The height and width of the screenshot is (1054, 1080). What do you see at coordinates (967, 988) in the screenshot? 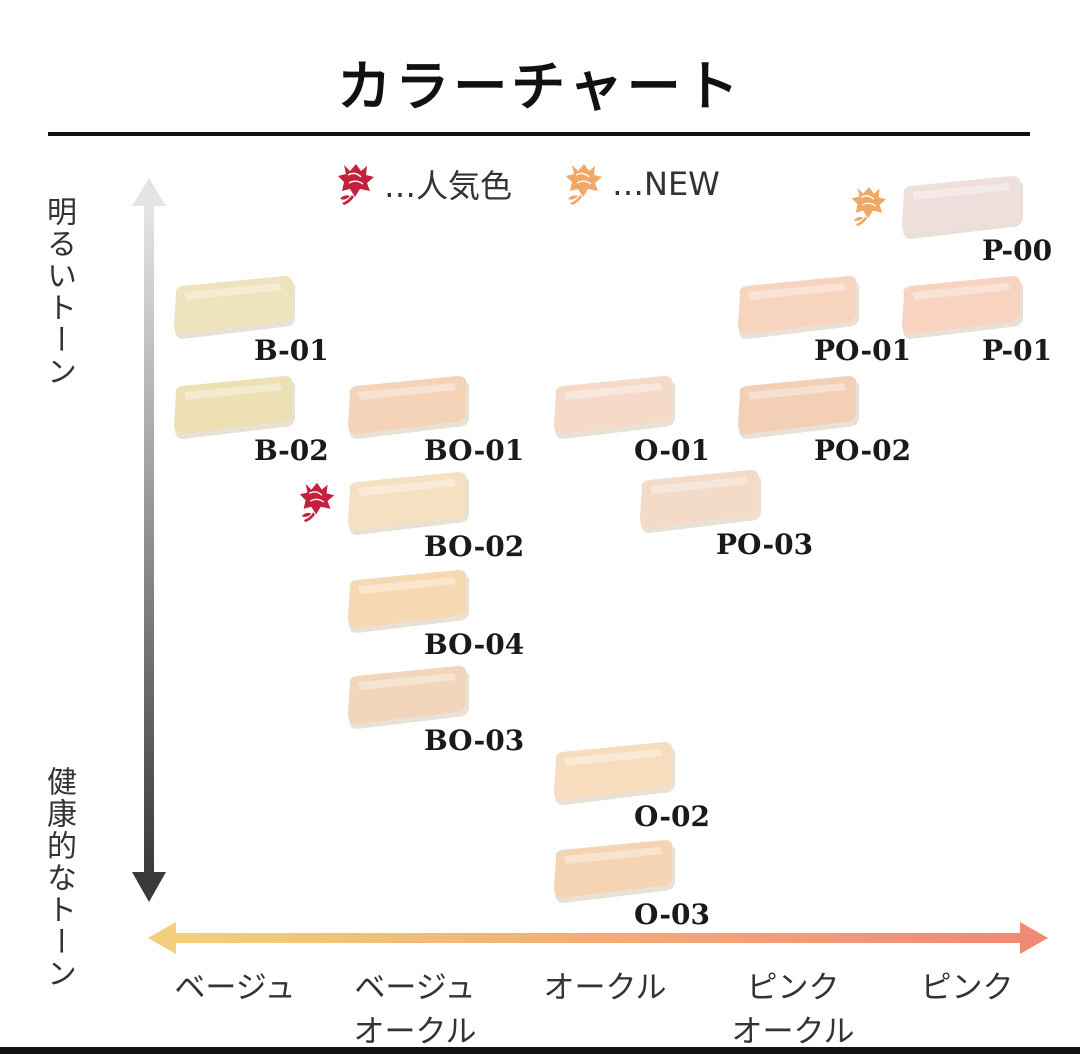
I see `x-axis-label-pink: ピンク` at bounding box center [967, 988].